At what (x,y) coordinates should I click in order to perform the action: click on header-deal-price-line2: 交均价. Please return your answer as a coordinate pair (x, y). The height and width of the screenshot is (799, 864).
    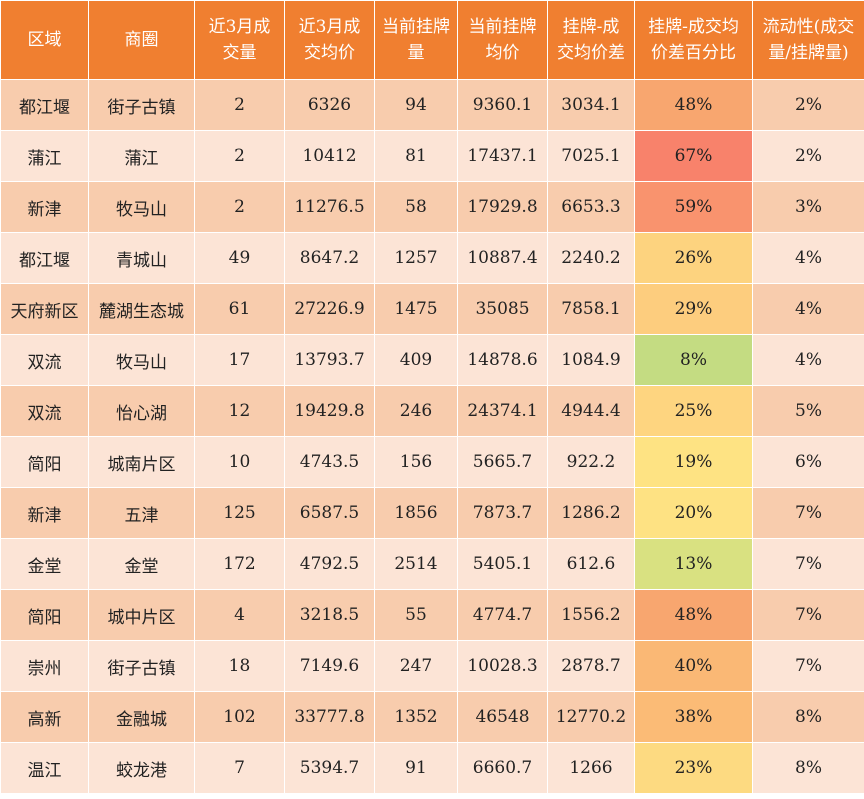
    Looking at the image, I should click on (329, 53).